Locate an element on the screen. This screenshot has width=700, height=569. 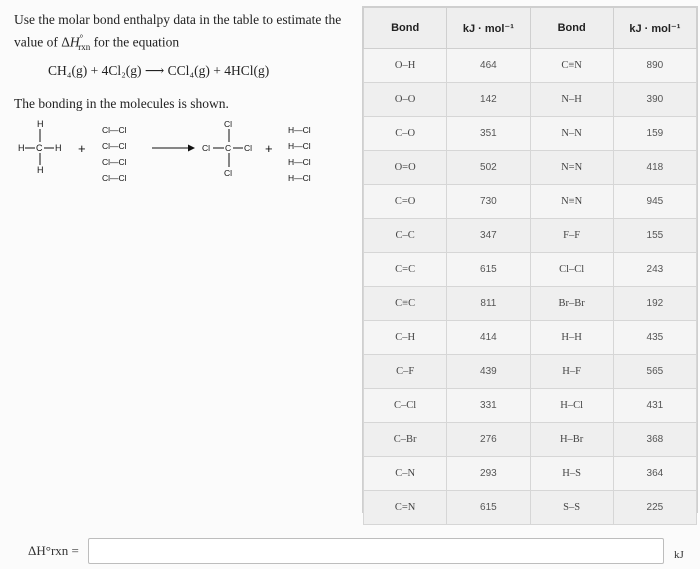
bond-cell: C–O is located at coordinates (405, 133).